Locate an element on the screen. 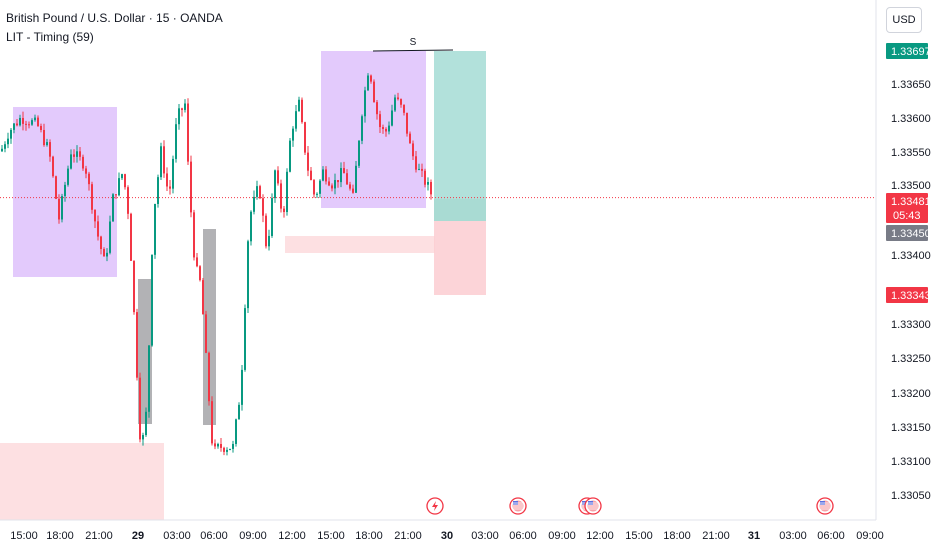 This screenshot has height=550, width=932. zone-pink-bottom is located at coordinates (82, 481).